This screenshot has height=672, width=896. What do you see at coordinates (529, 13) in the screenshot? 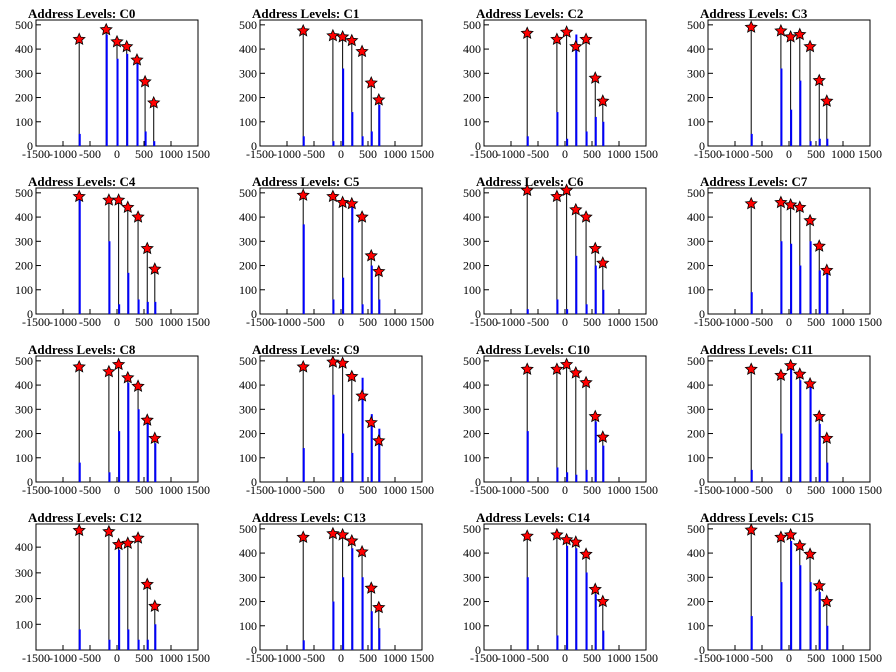
I see `chart-title: Address Levels: C2` at bounding box center [529, 13].